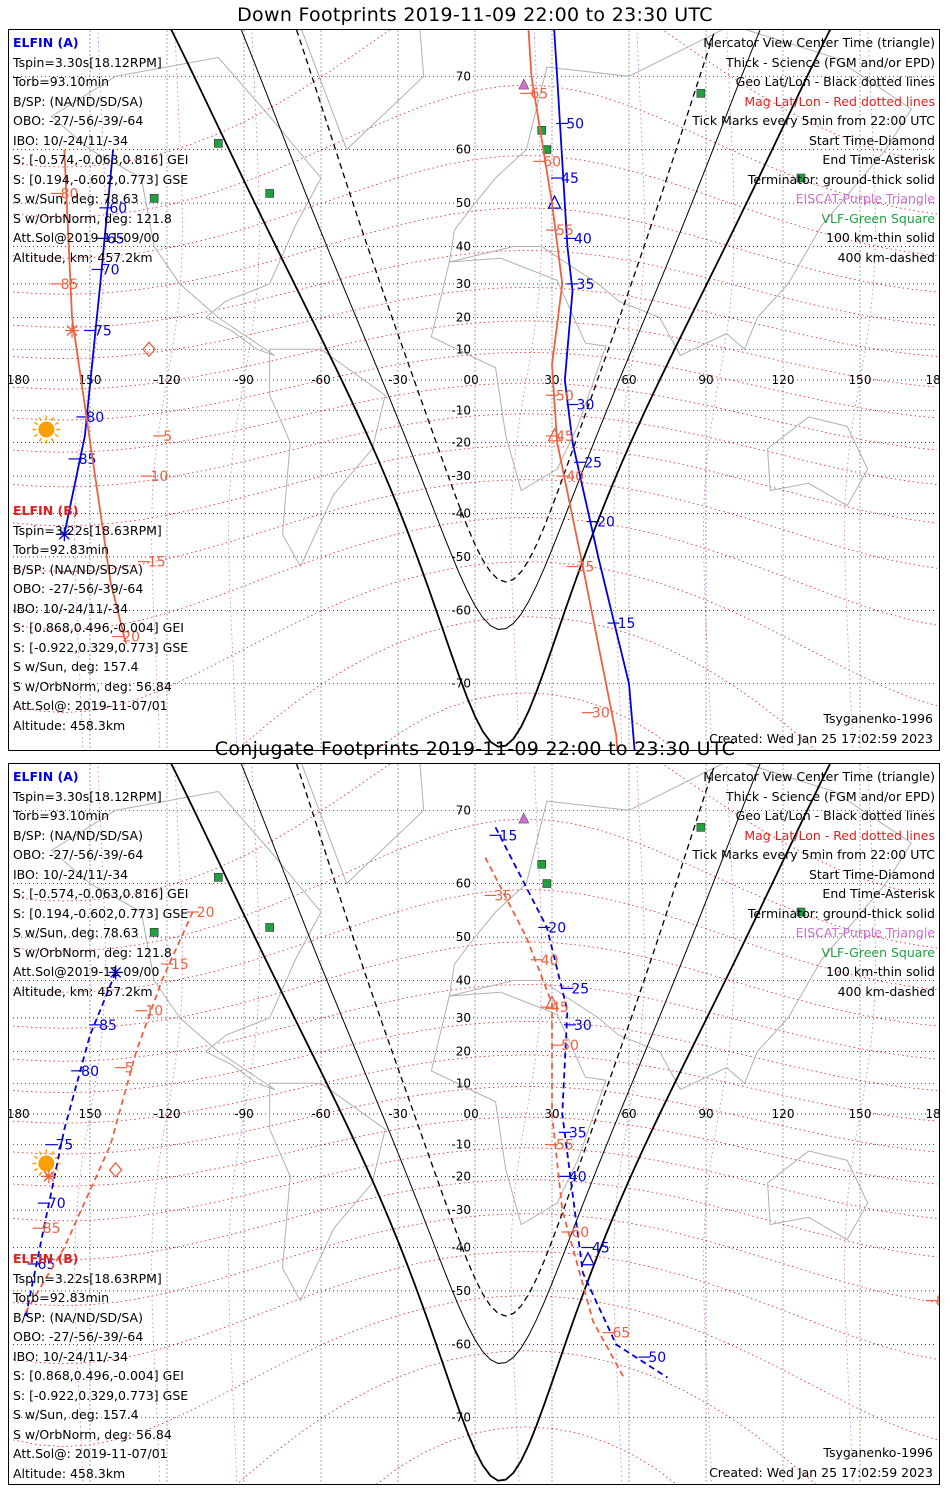 The height and width of the screenshot is (1500, 950). Describe the element at coordinates (461, 476) in the screenshot. I see `lat-tick-label: -30` at that location.